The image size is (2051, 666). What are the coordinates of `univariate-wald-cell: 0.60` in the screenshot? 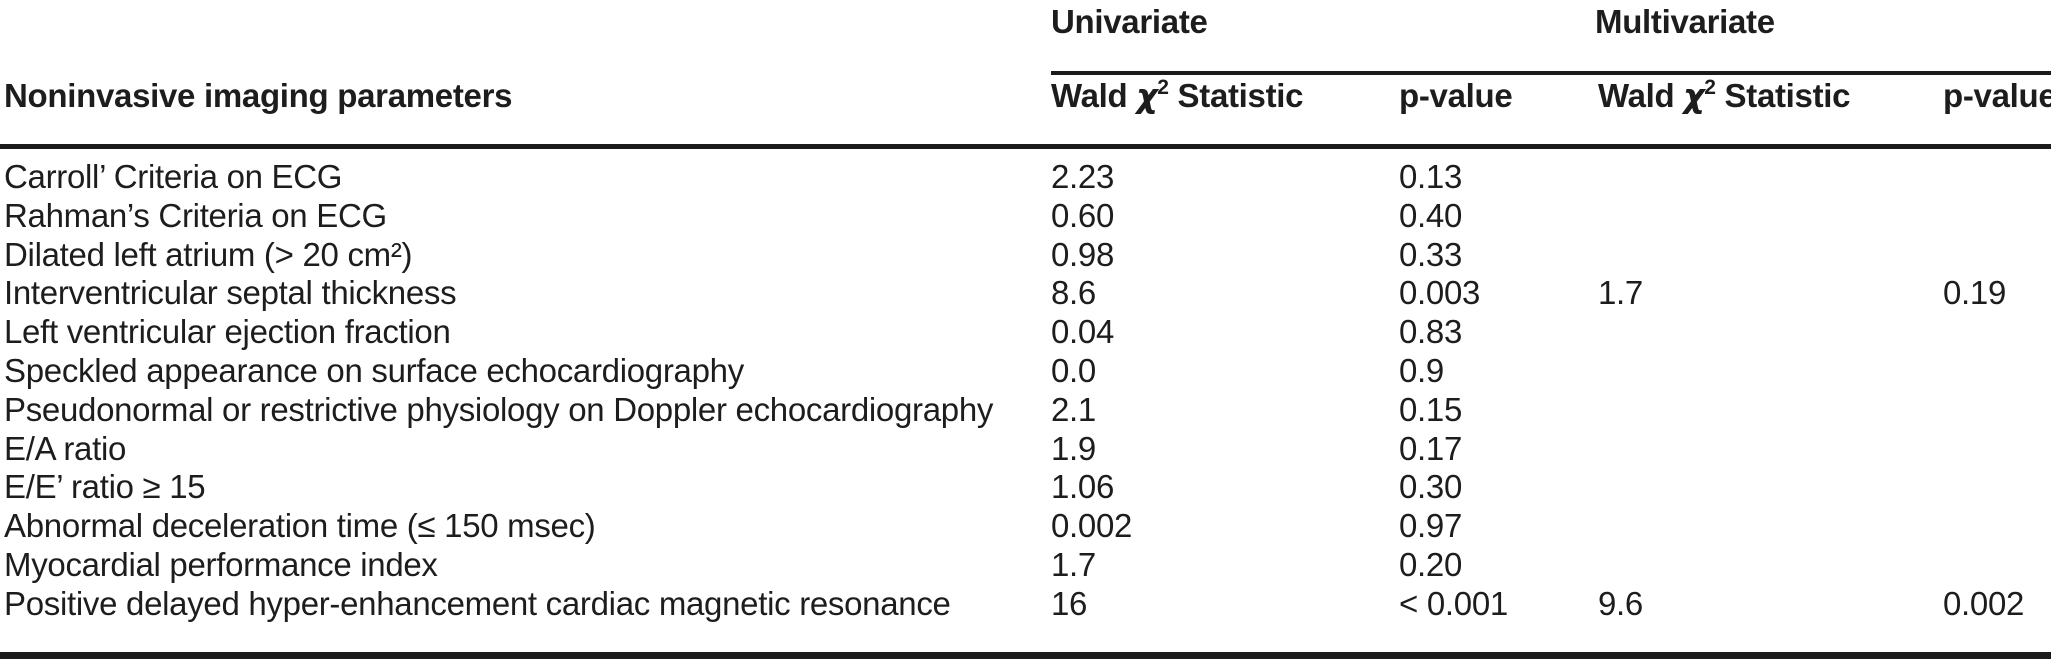 It's located at (1083, 215).